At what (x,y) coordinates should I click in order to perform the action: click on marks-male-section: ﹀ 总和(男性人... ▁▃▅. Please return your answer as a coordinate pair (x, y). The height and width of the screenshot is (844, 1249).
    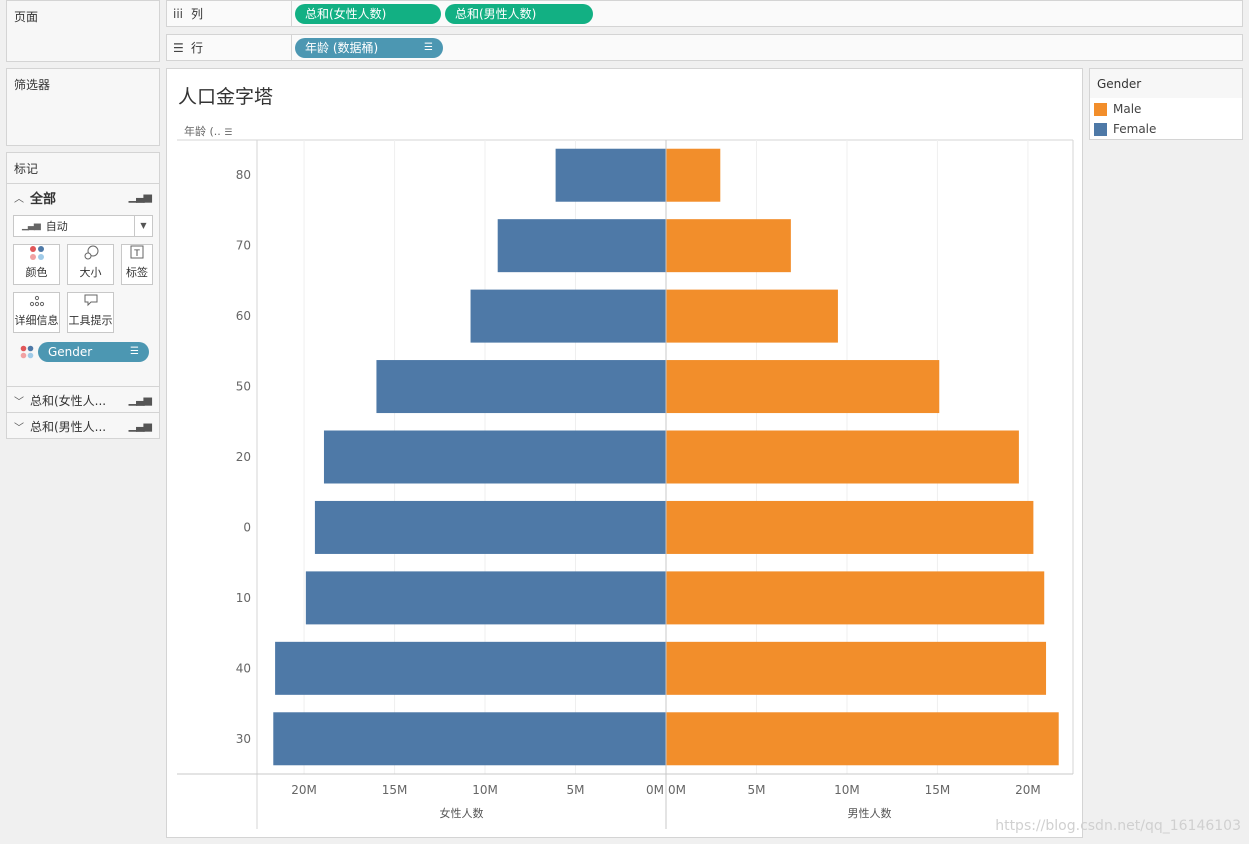
    Looking at the image, I should click on (83, 425).